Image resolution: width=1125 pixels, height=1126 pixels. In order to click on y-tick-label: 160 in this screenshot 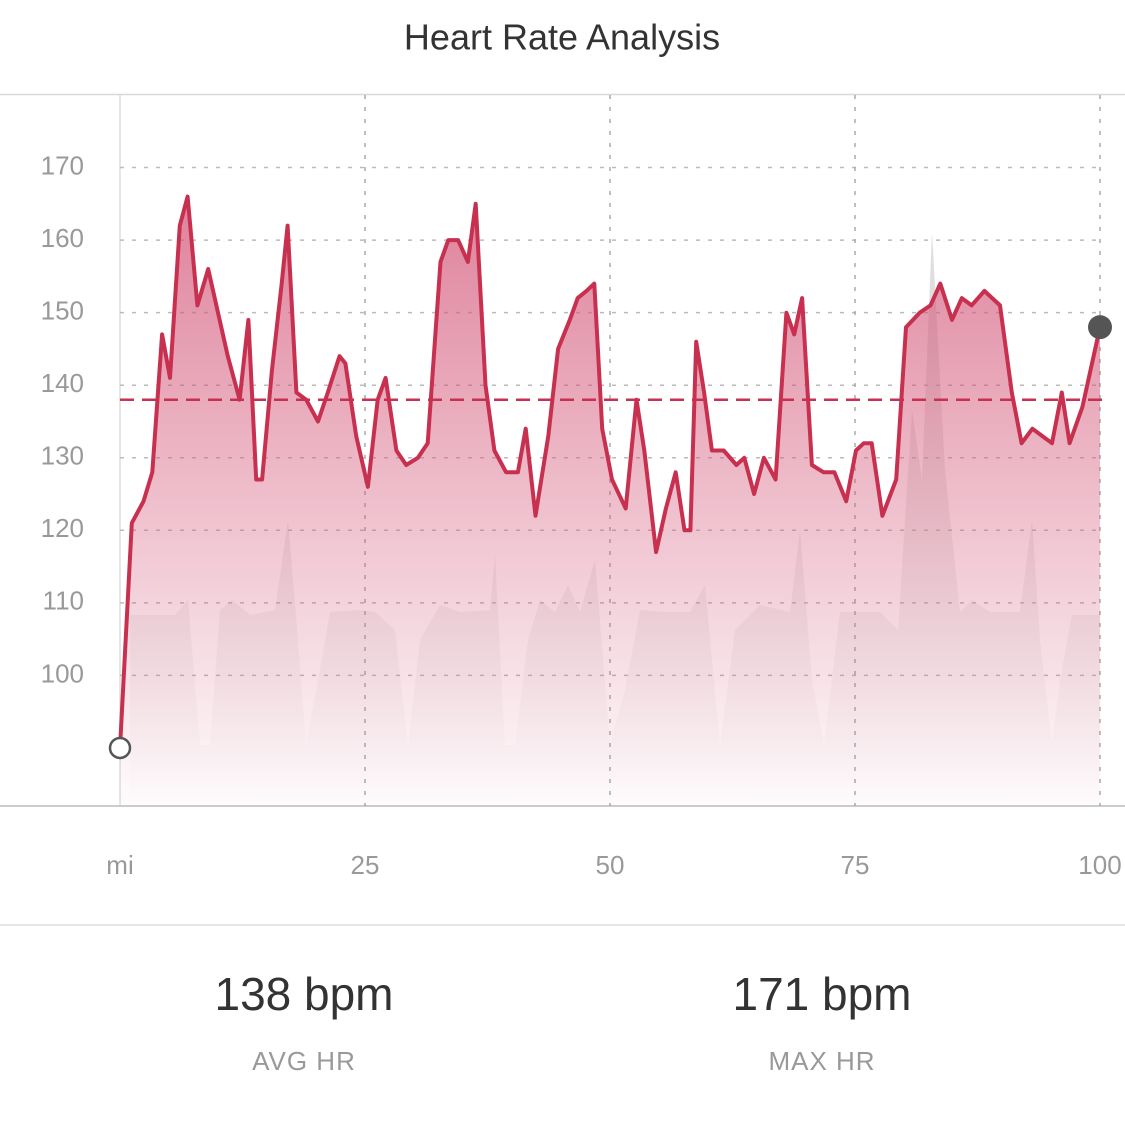, I will do `click(62, 238)`.